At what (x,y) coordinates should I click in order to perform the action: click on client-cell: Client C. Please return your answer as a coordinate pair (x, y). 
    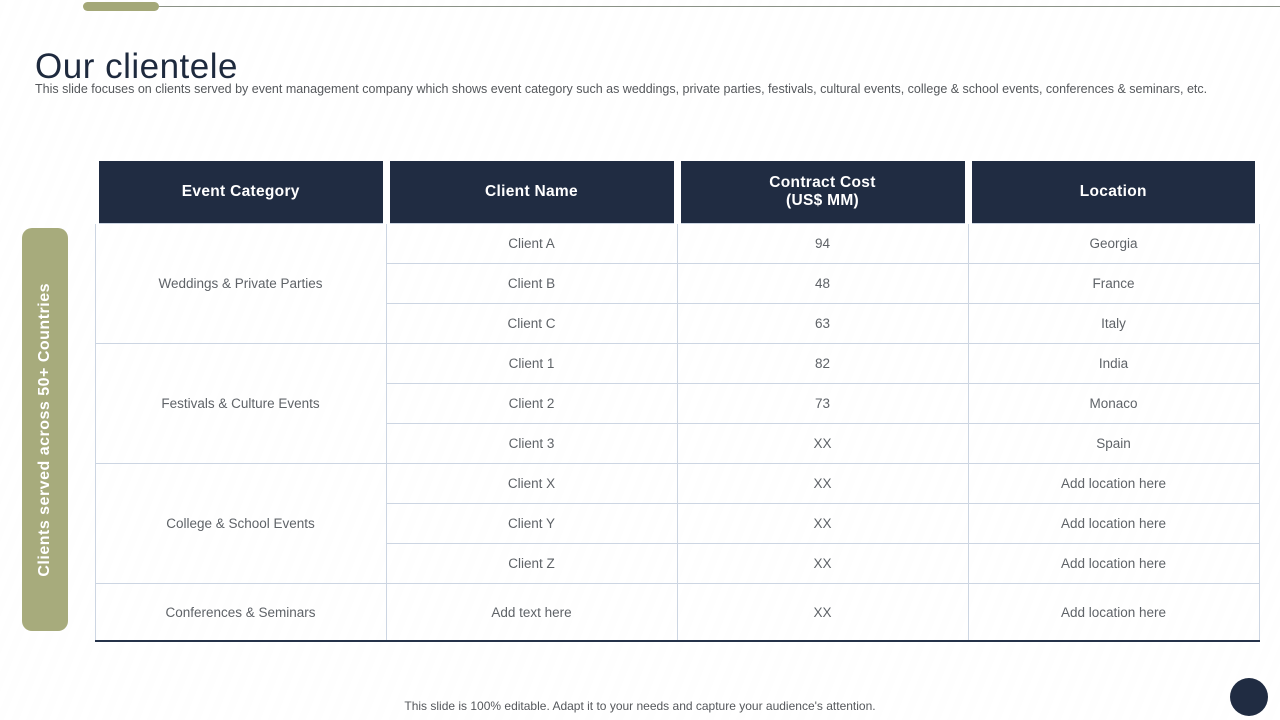
    Looking at the image, I should click on (531, 323).